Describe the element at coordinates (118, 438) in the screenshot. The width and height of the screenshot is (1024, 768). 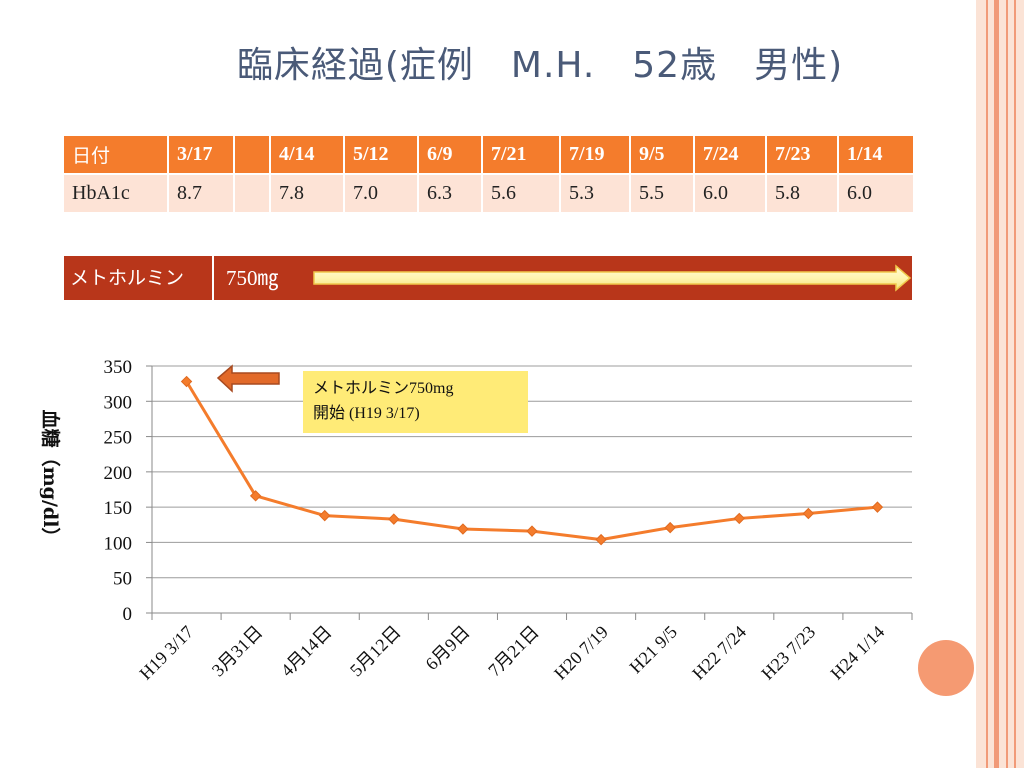
I see `y-tick-label: 250` at that location.